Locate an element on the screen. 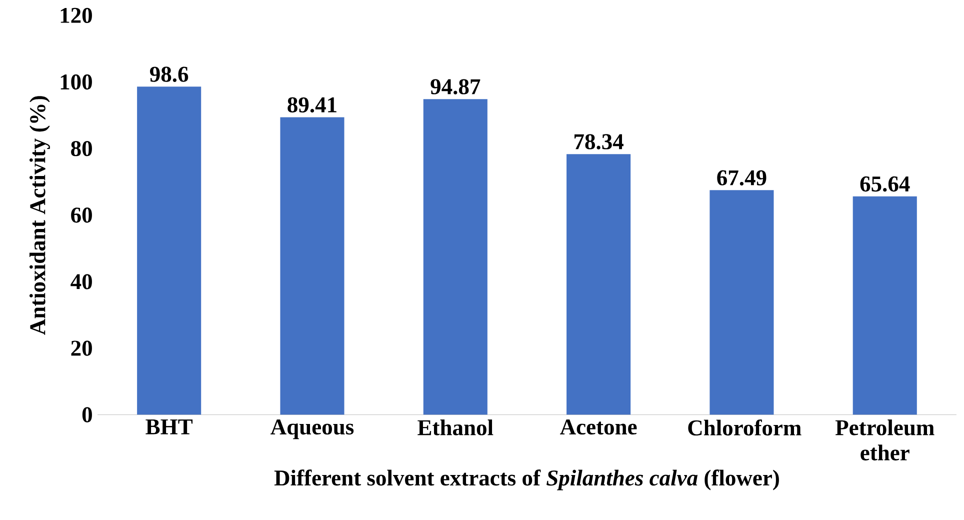 This screenshot has width=964, height=520. x-tick-label: Acetone is located at coordinates (598, 426).